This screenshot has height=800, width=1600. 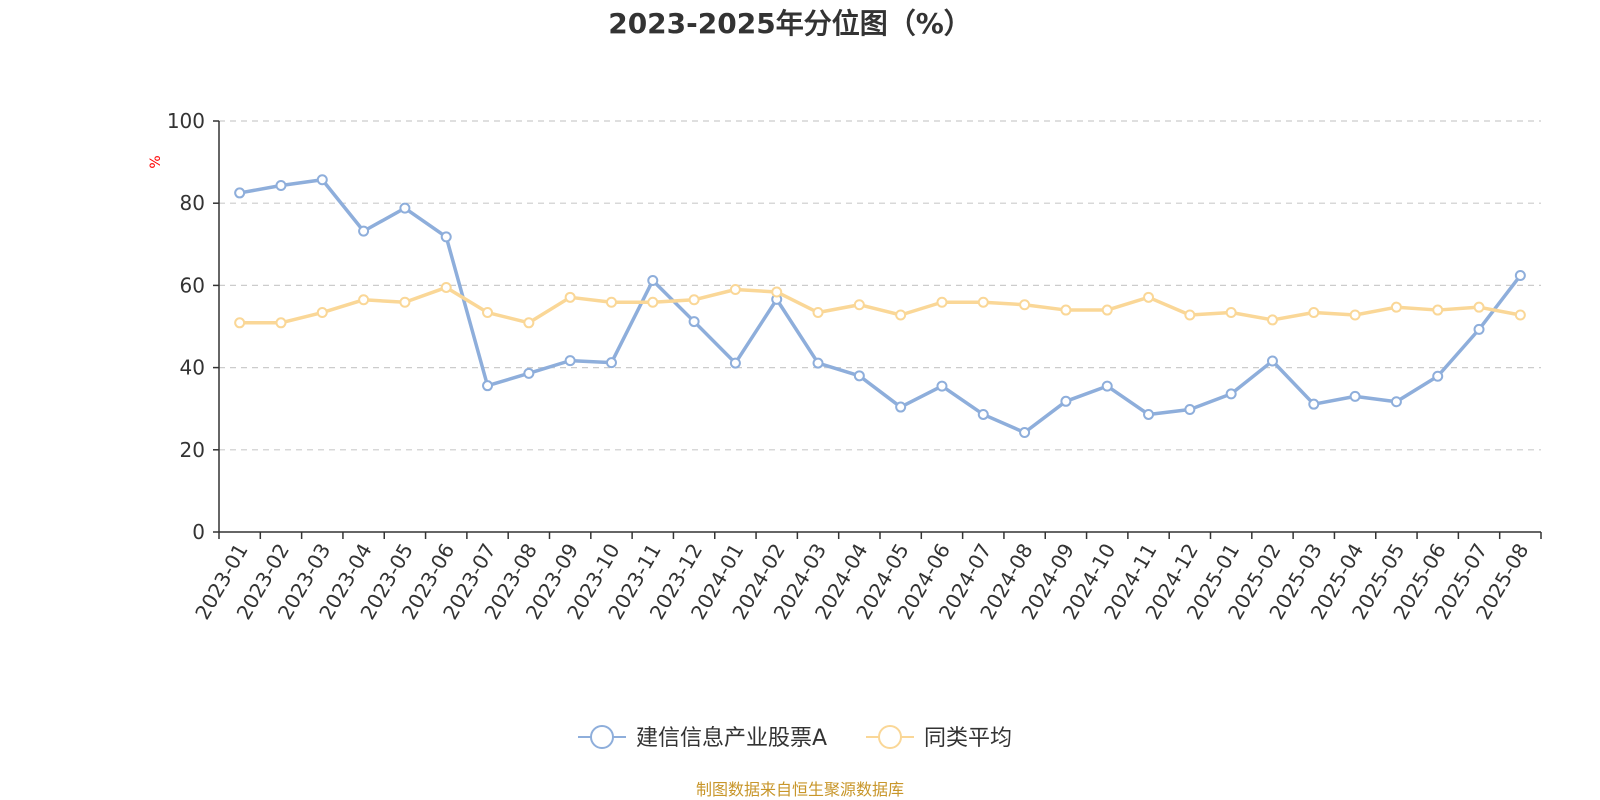 I want to click on y-tick-label: 40, so click(x=192, y=368).